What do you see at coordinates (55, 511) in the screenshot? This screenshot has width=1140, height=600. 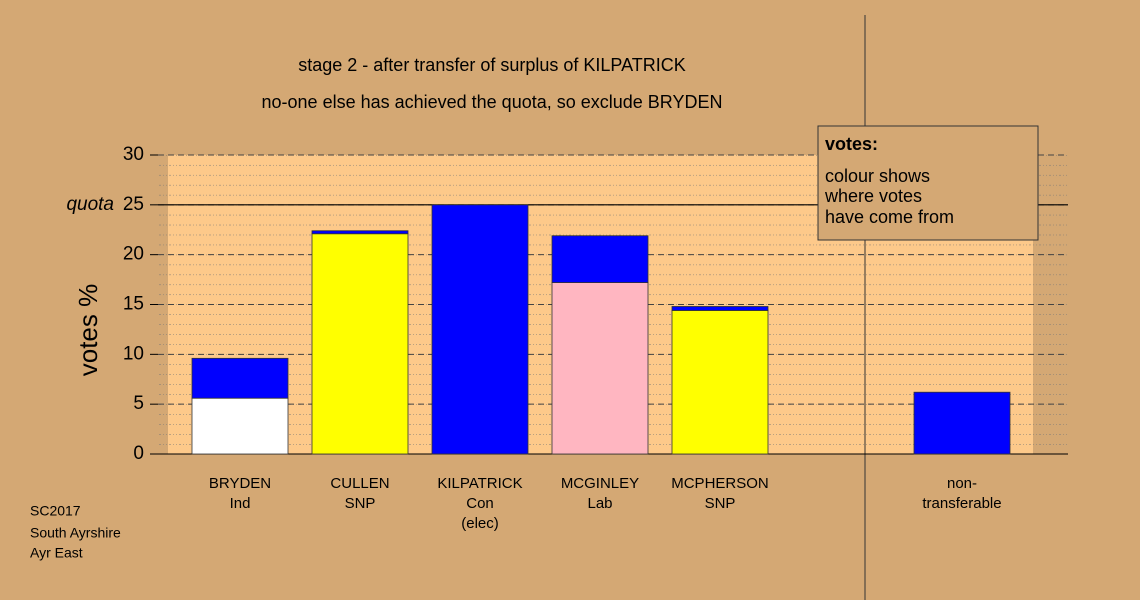 I see `footnote: SC2017` at bounding box center [55, 511].